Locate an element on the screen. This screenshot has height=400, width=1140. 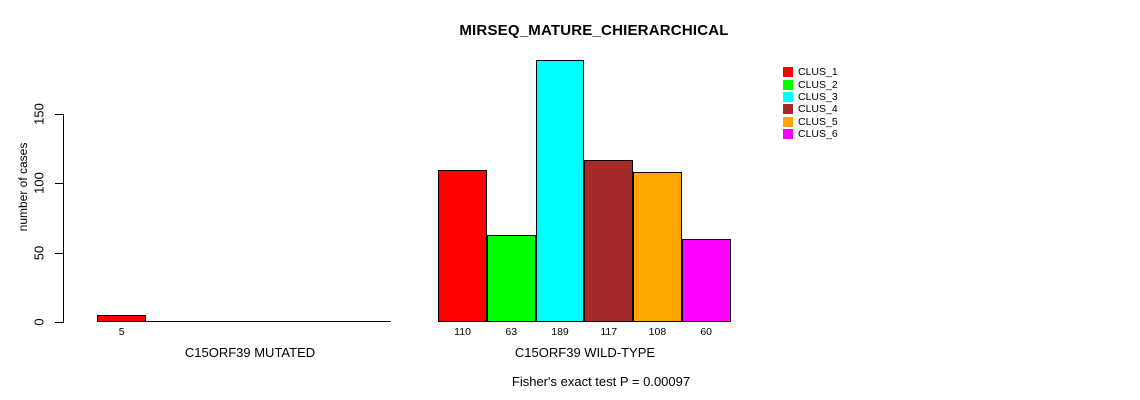
legend-row: CLUS_5 is located at coordinates (810, 122).